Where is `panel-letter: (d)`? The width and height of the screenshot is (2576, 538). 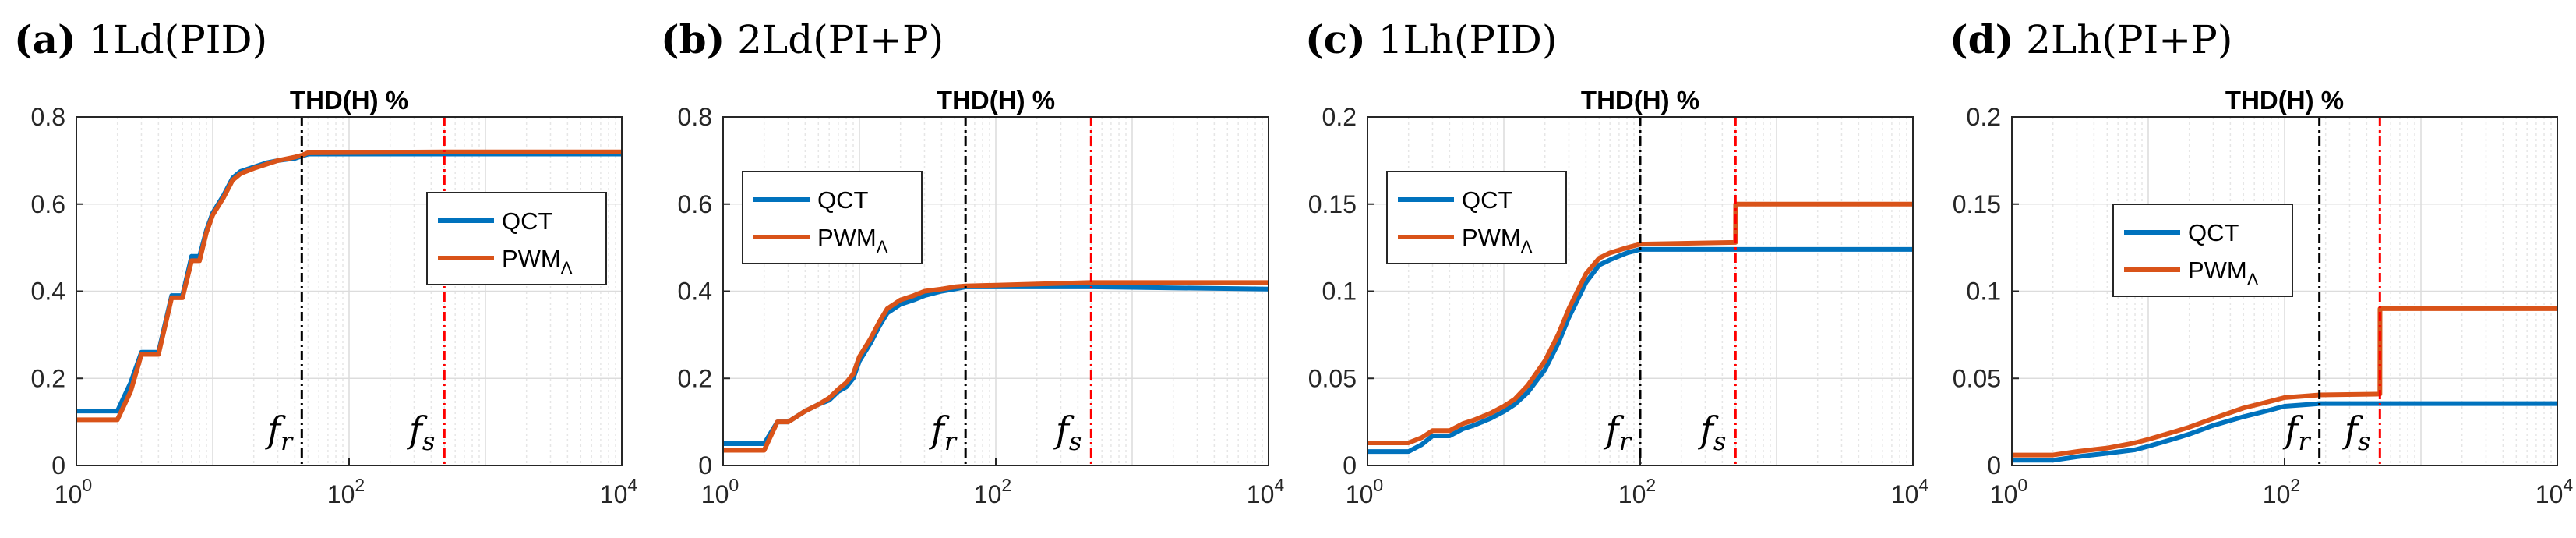 panel-letter: (d) is located at coordinates (1981, 39).